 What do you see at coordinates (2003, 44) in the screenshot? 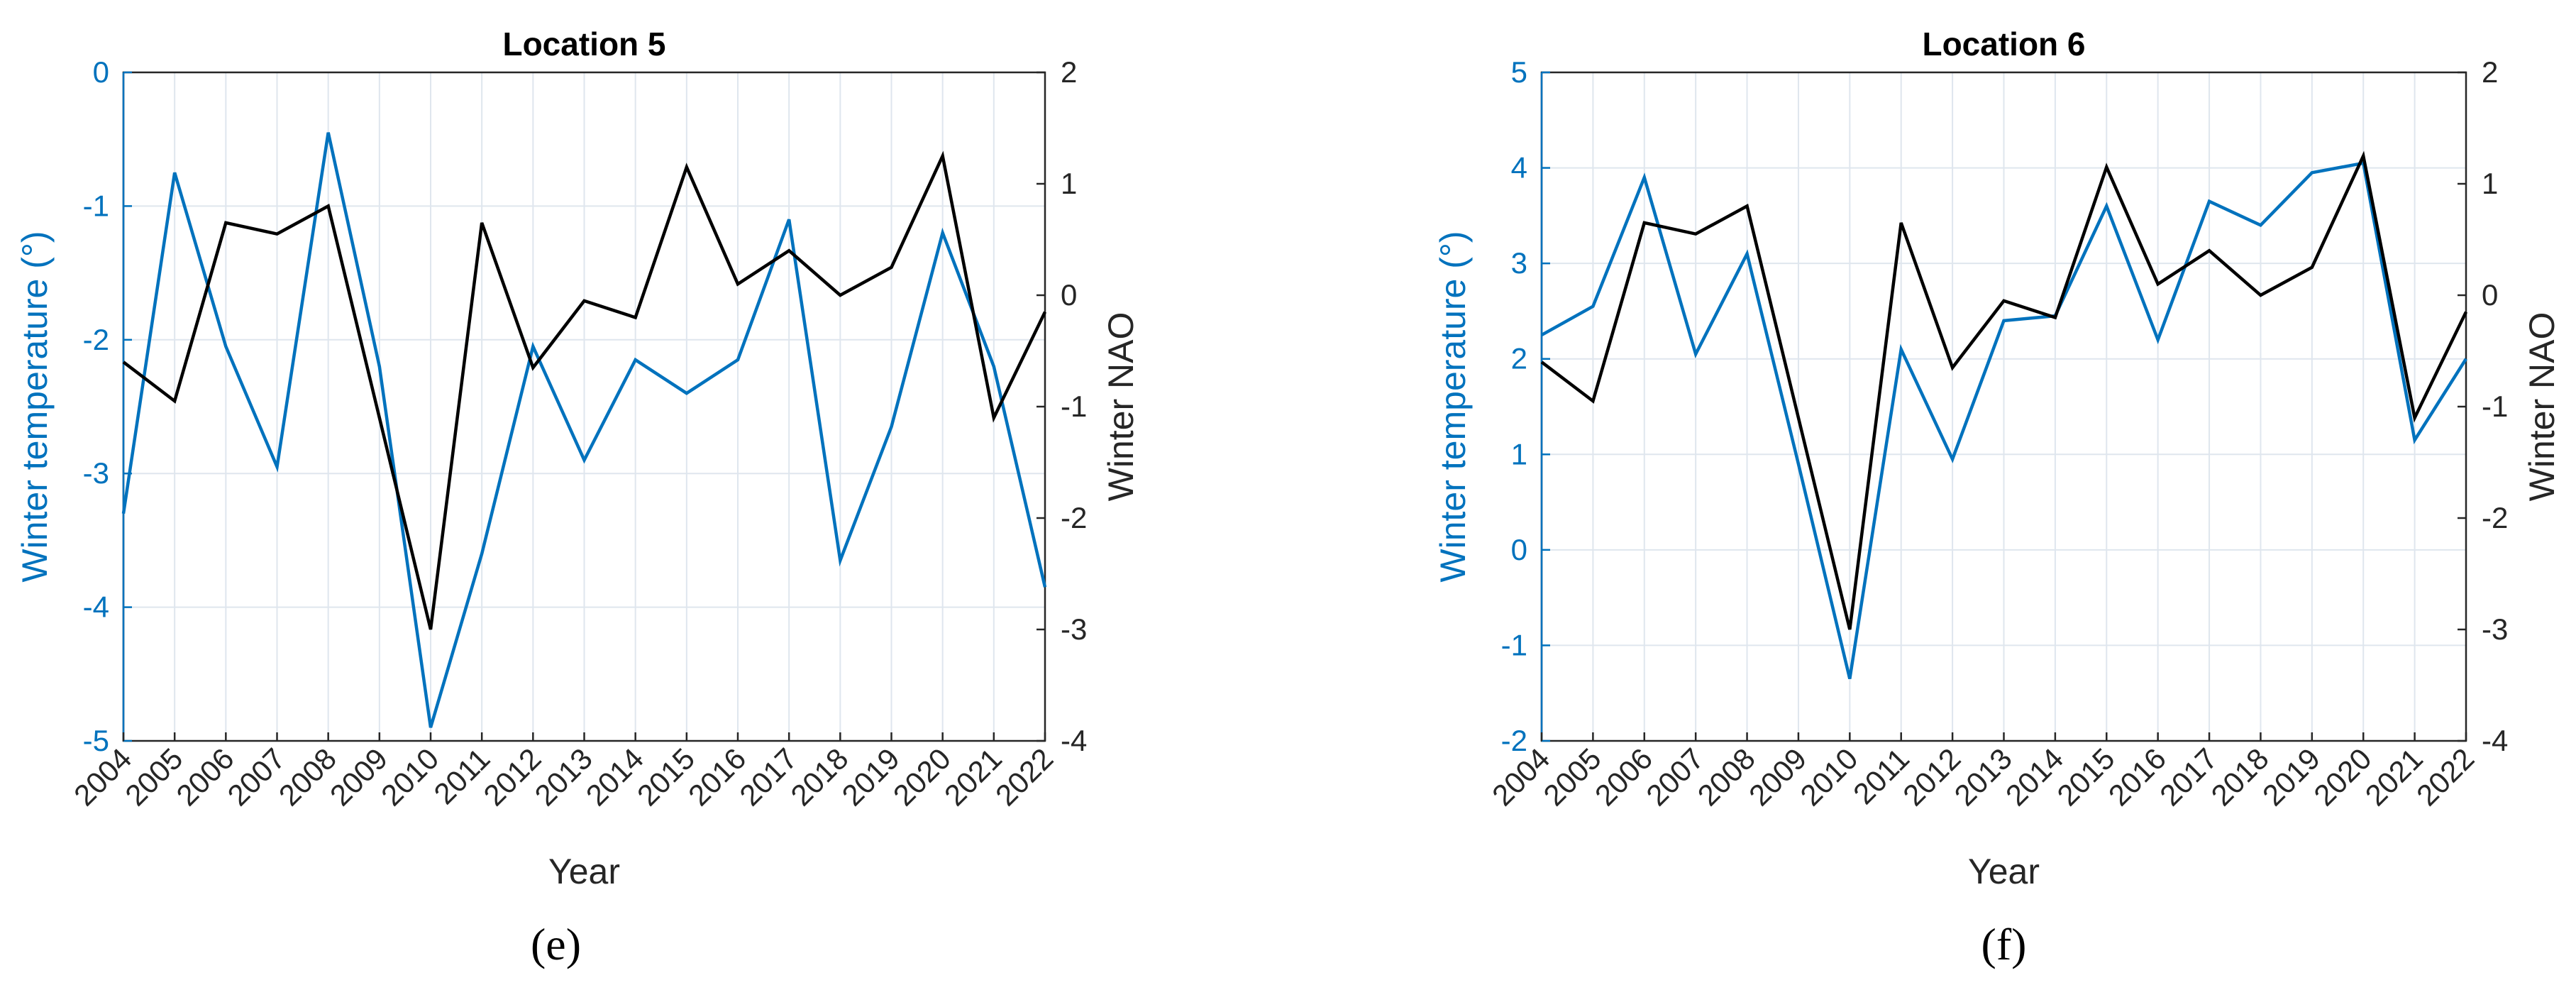
I see `chart-title: Location 6` at bounding box center [2003, 44].